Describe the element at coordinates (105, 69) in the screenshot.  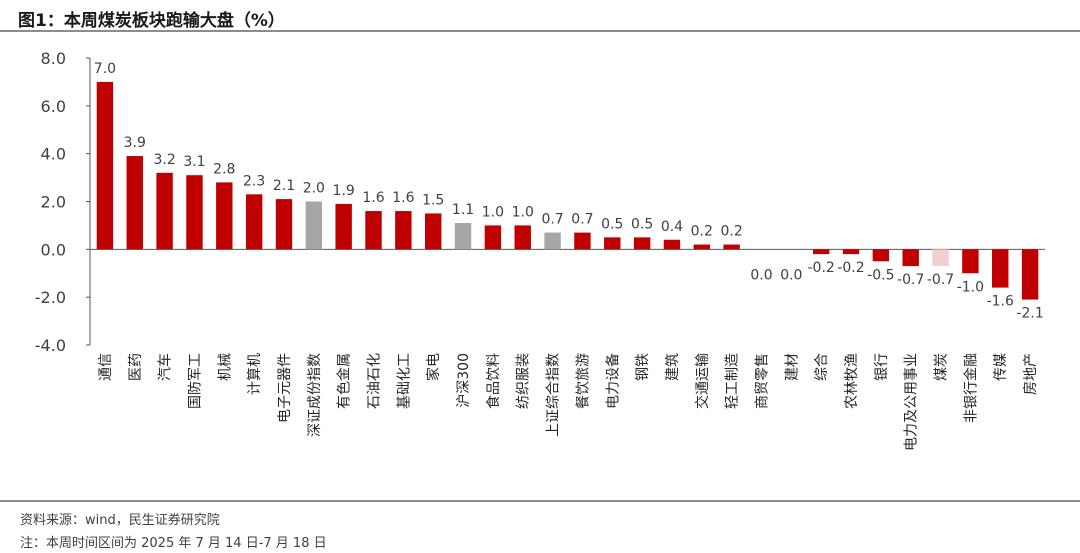
I see `data-label: 7.0` at that location.